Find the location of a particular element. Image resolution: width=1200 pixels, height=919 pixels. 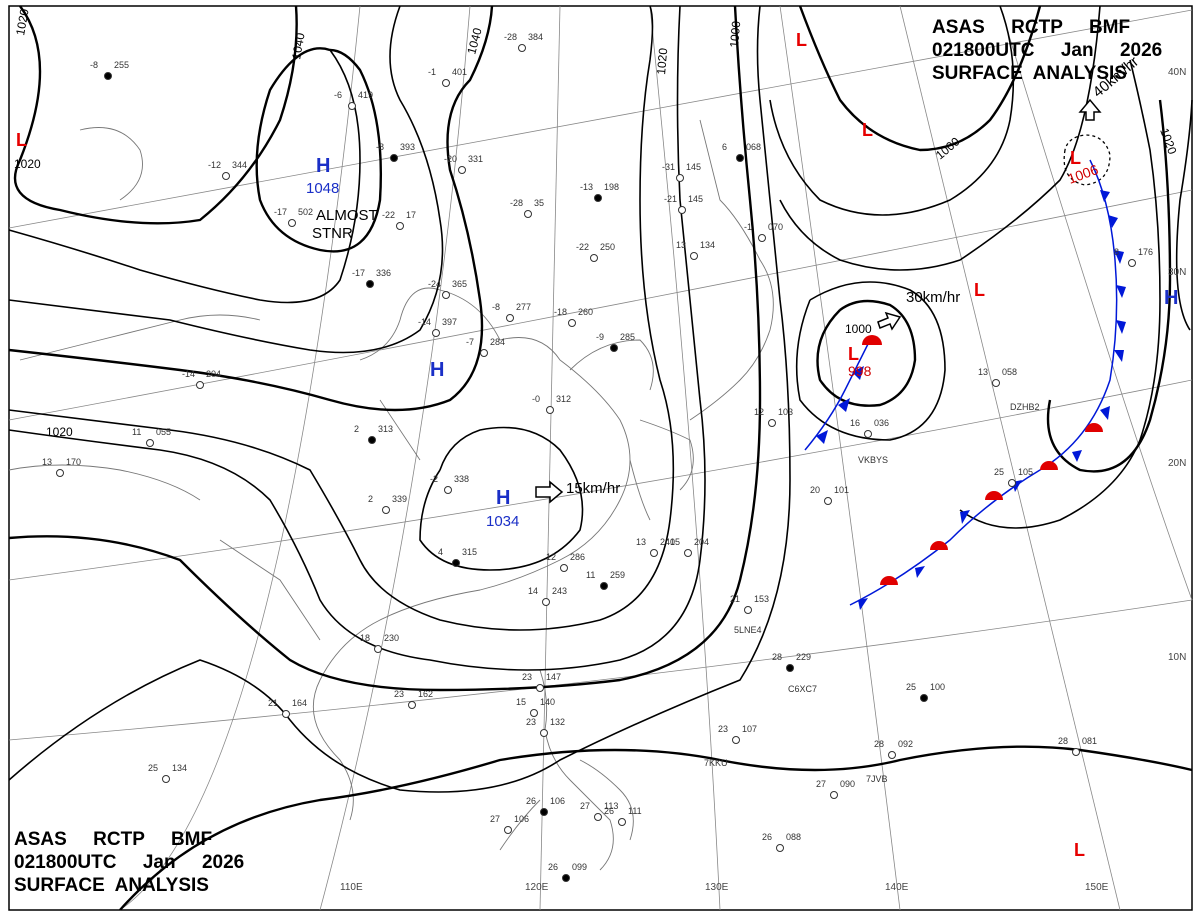

station-pressure: 162 is located at coordinates (425, 694).